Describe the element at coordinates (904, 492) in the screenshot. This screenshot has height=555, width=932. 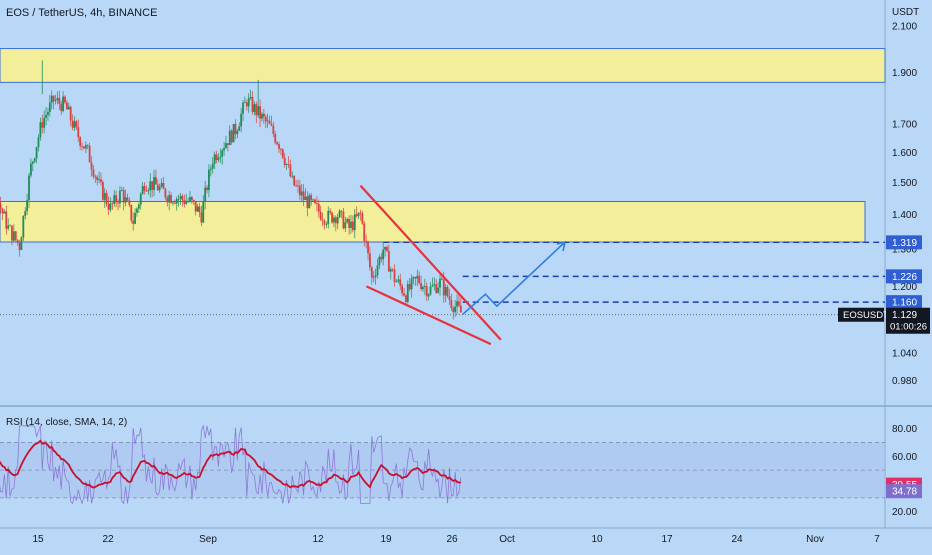
I see `rsi-value: 34.78` at that location.